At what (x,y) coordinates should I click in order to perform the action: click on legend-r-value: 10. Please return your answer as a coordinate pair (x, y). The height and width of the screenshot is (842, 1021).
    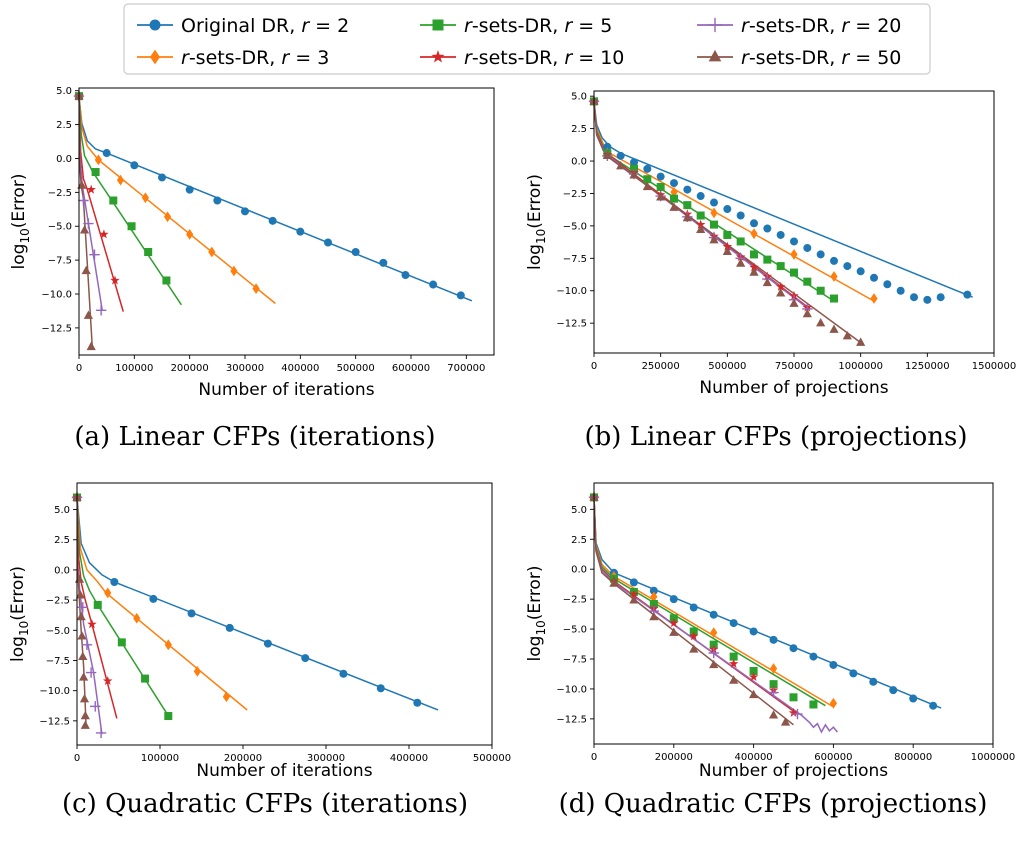
    Looking at the image, I should click on (612, 58).